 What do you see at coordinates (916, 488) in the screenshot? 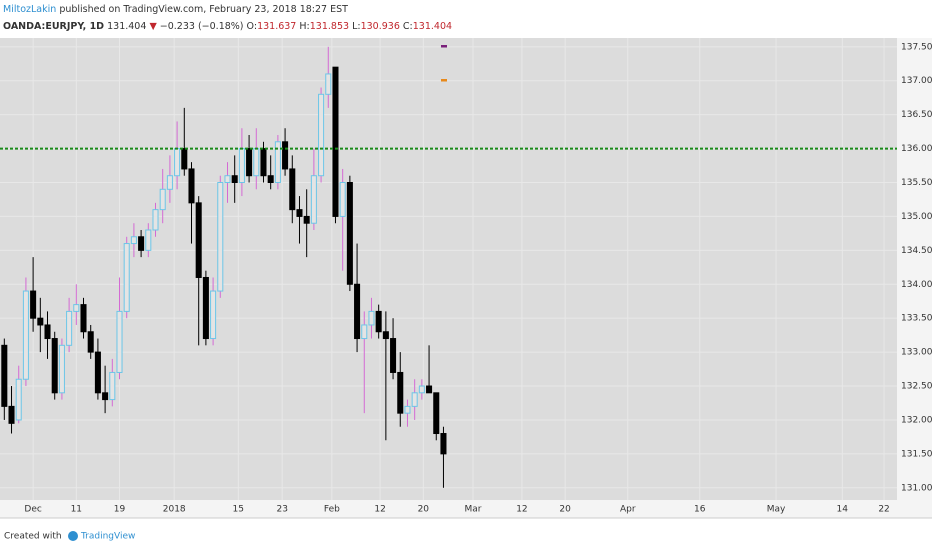
I see `y-tick-label: 131.000` at bounding box center [916, 488].